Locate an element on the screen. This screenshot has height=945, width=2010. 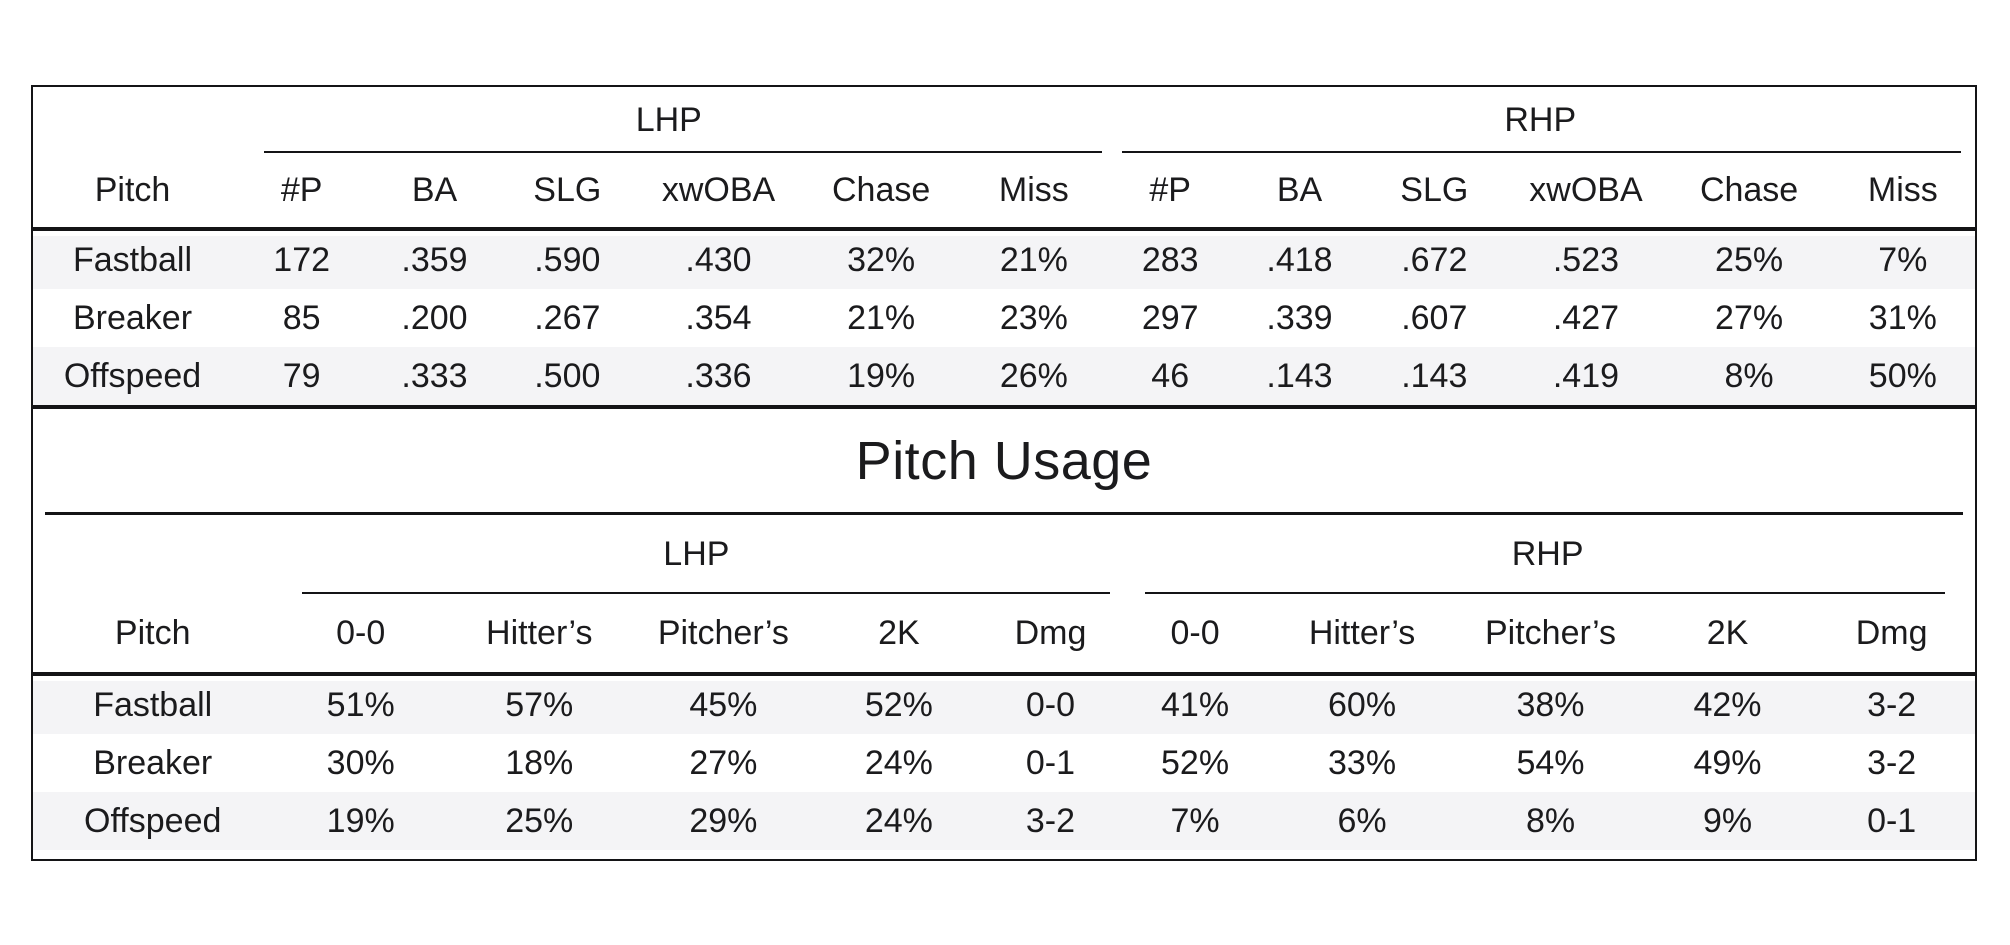
group-label-rhp: RHP is located at coordinates (1547, 554).